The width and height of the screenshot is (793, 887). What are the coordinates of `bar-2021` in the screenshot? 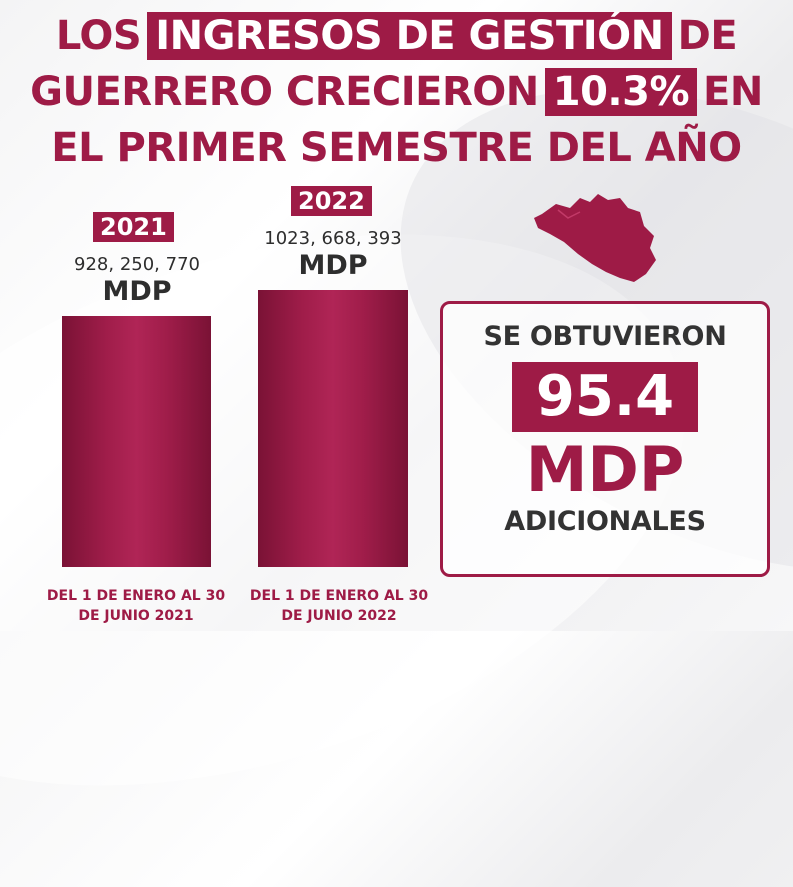 It's located at (136, 441).